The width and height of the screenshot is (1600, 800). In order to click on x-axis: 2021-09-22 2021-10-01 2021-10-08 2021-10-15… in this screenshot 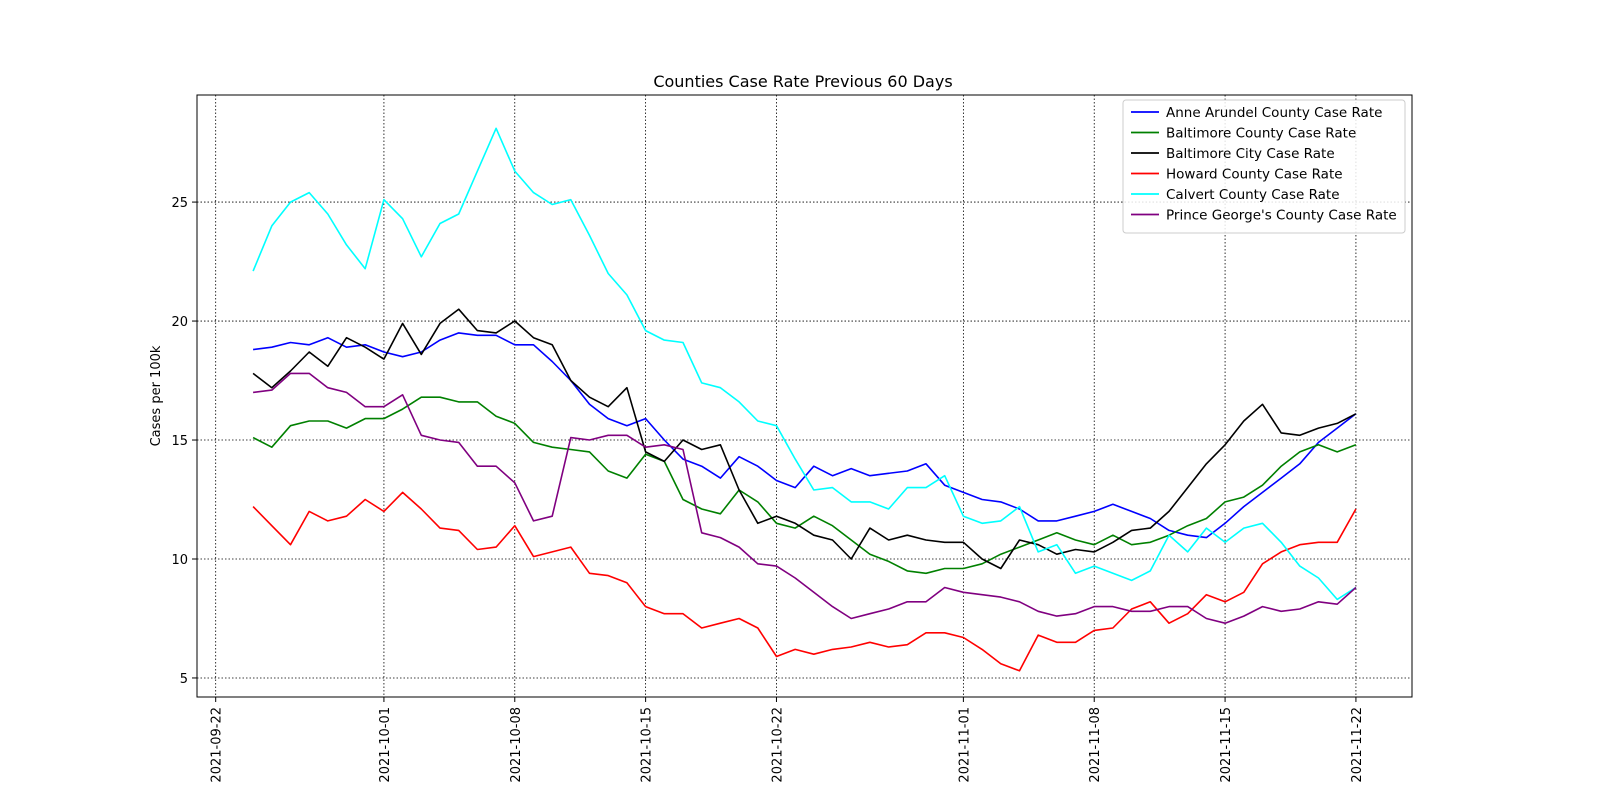, I will do `click(787, 740)`.